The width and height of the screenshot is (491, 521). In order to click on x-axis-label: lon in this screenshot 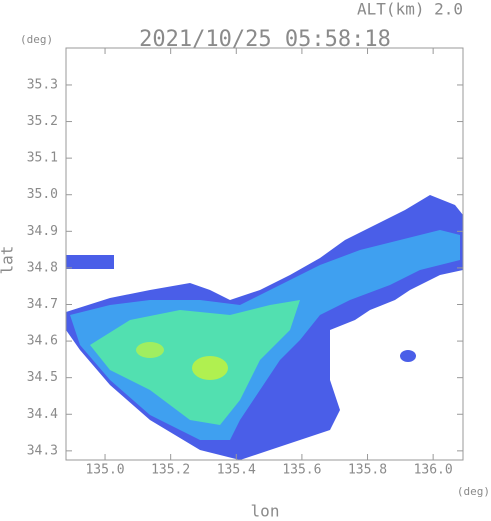, I will do `click(265, 511)`.